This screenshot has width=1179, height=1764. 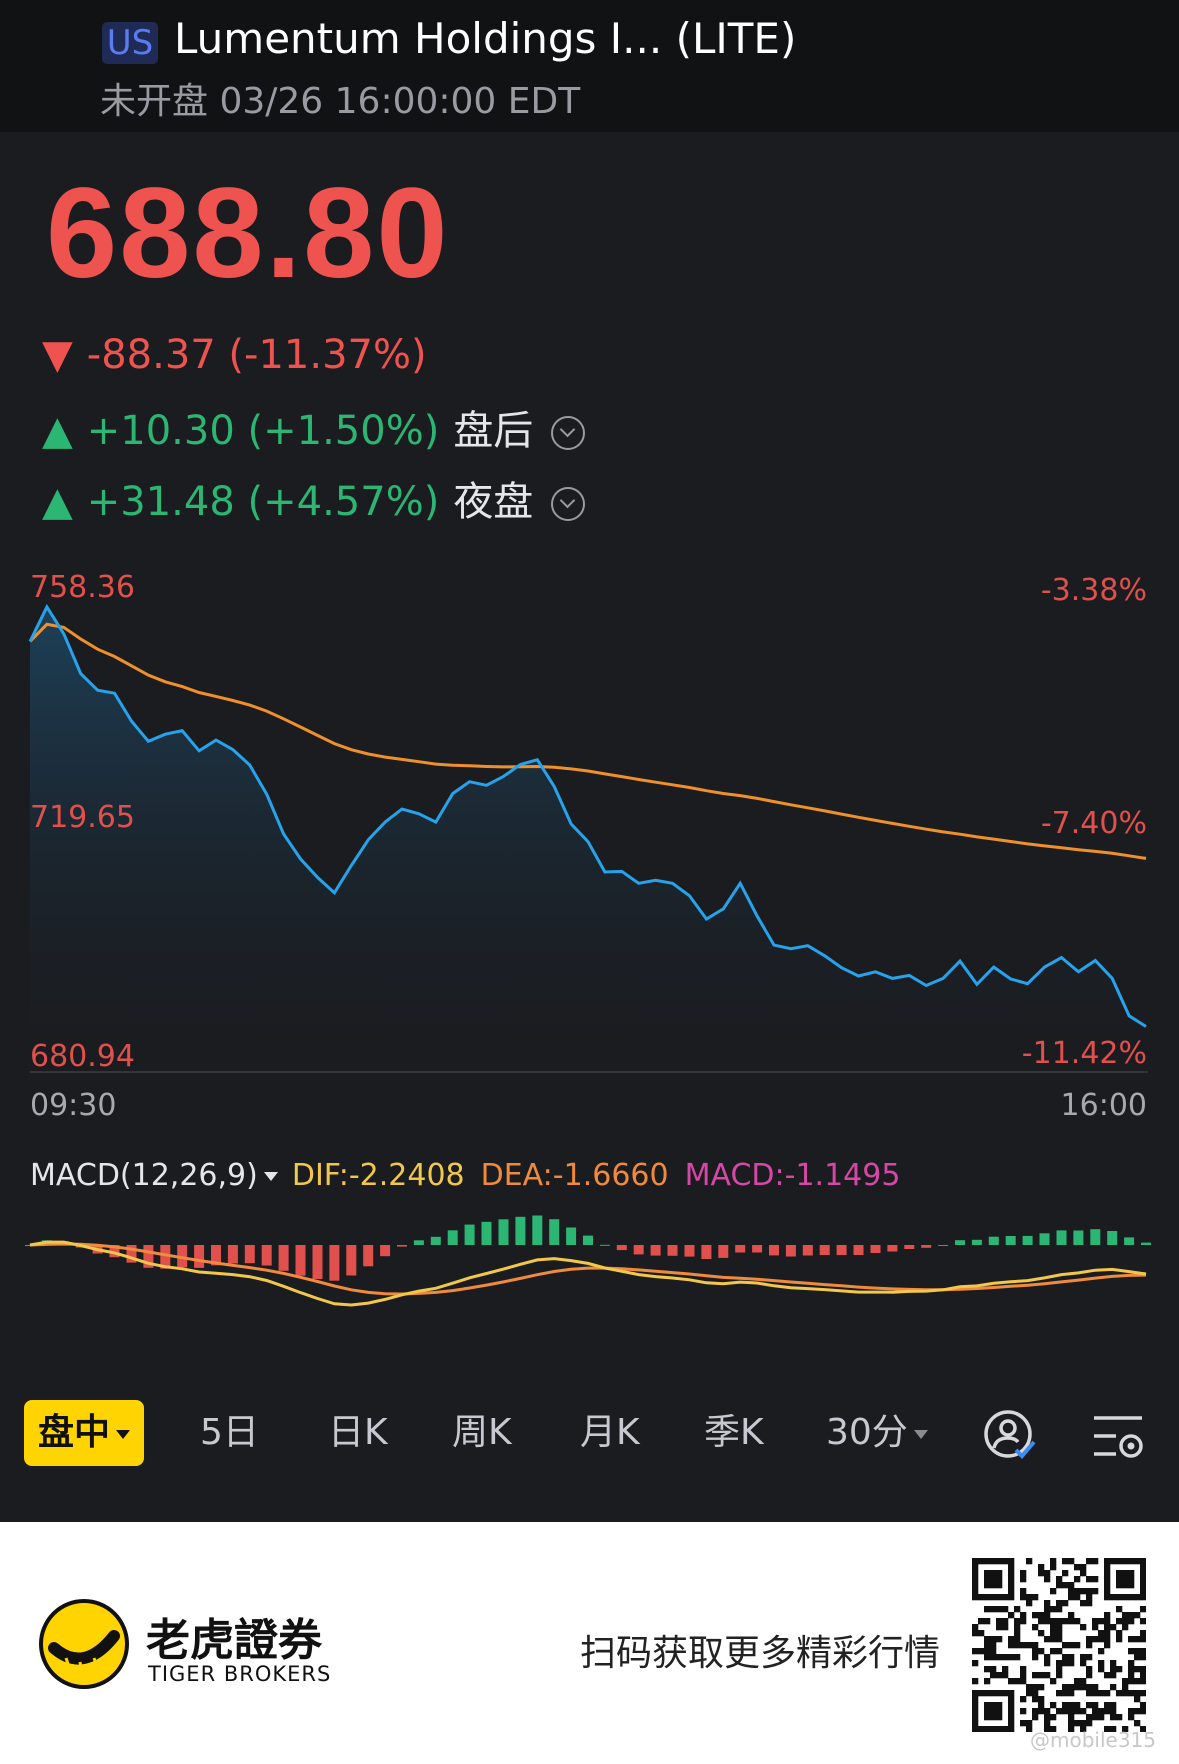 What do you see at coordinates (130, 43) in the screenshot?
I see `market-badge: US` at bounding box center [130, 43].